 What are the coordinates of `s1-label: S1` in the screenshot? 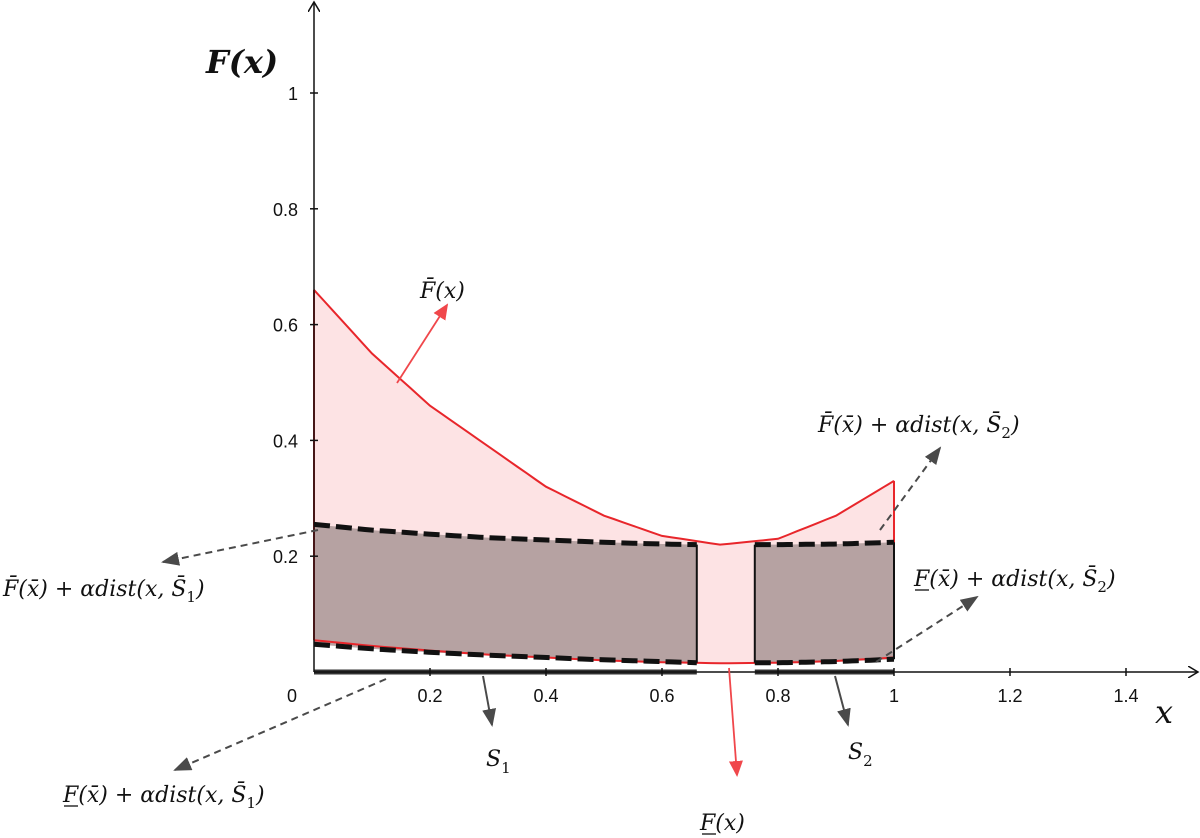 It's located at (498, 762).